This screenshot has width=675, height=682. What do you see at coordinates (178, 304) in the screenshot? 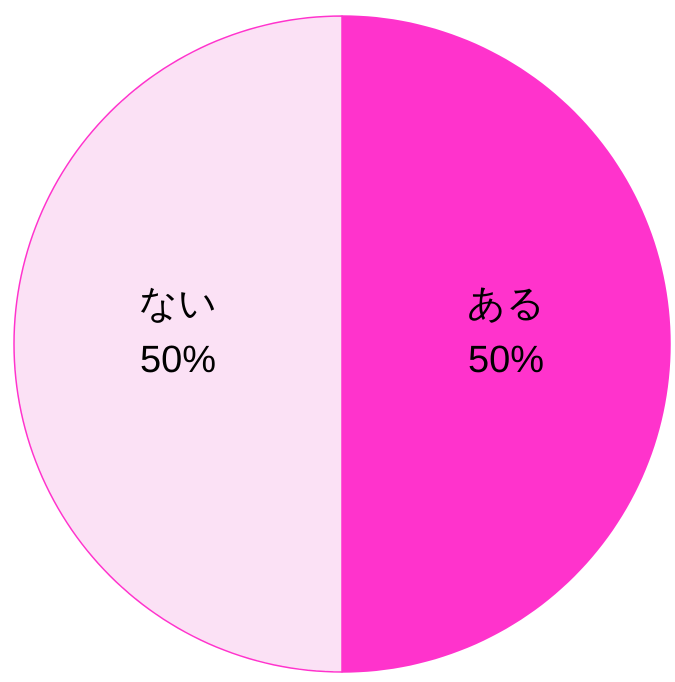
I see `slice-label: ない` at bounding box center [178, 304].